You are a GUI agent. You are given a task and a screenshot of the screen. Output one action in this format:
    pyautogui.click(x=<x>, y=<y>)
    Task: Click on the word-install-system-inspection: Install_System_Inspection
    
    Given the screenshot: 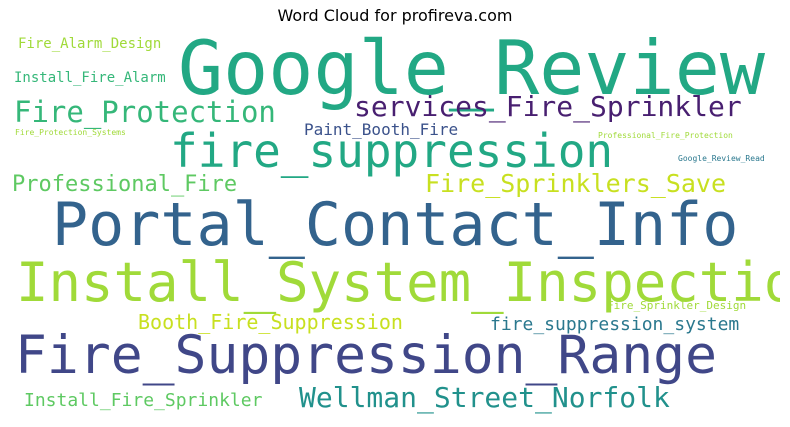 What is the action you would take?
    pyautogui.click(x=398, y=282)
    